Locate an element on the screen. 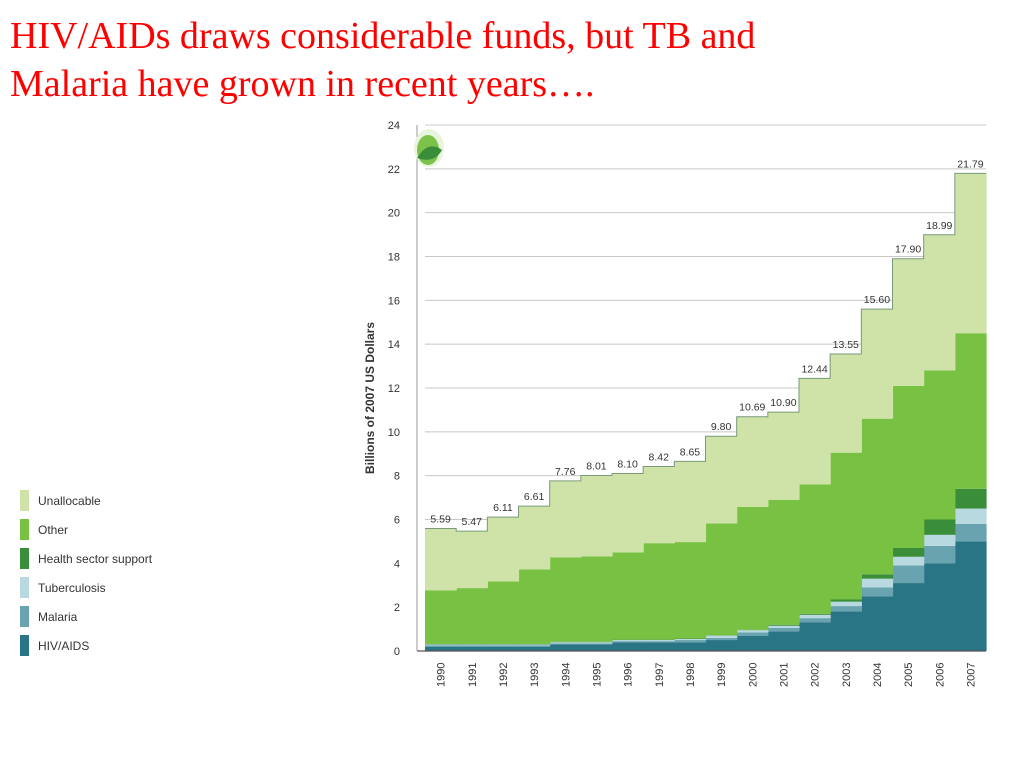 This screenshot has width=1024, height=768. x-tick-label: 1995 is located at coordinates (597, 675).